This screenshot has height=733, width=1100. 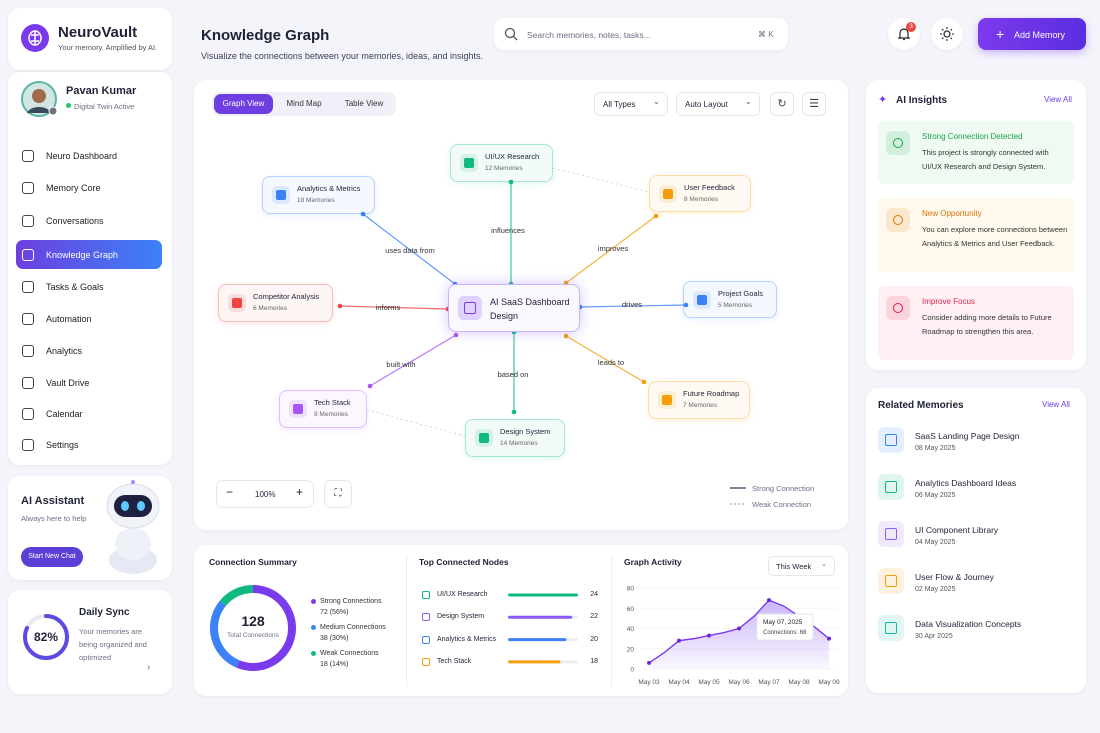 What do you see at coordinates (73, 188) in the screenshot?
I see `nav-item: Memory Core` at bounding box center [73, 188].